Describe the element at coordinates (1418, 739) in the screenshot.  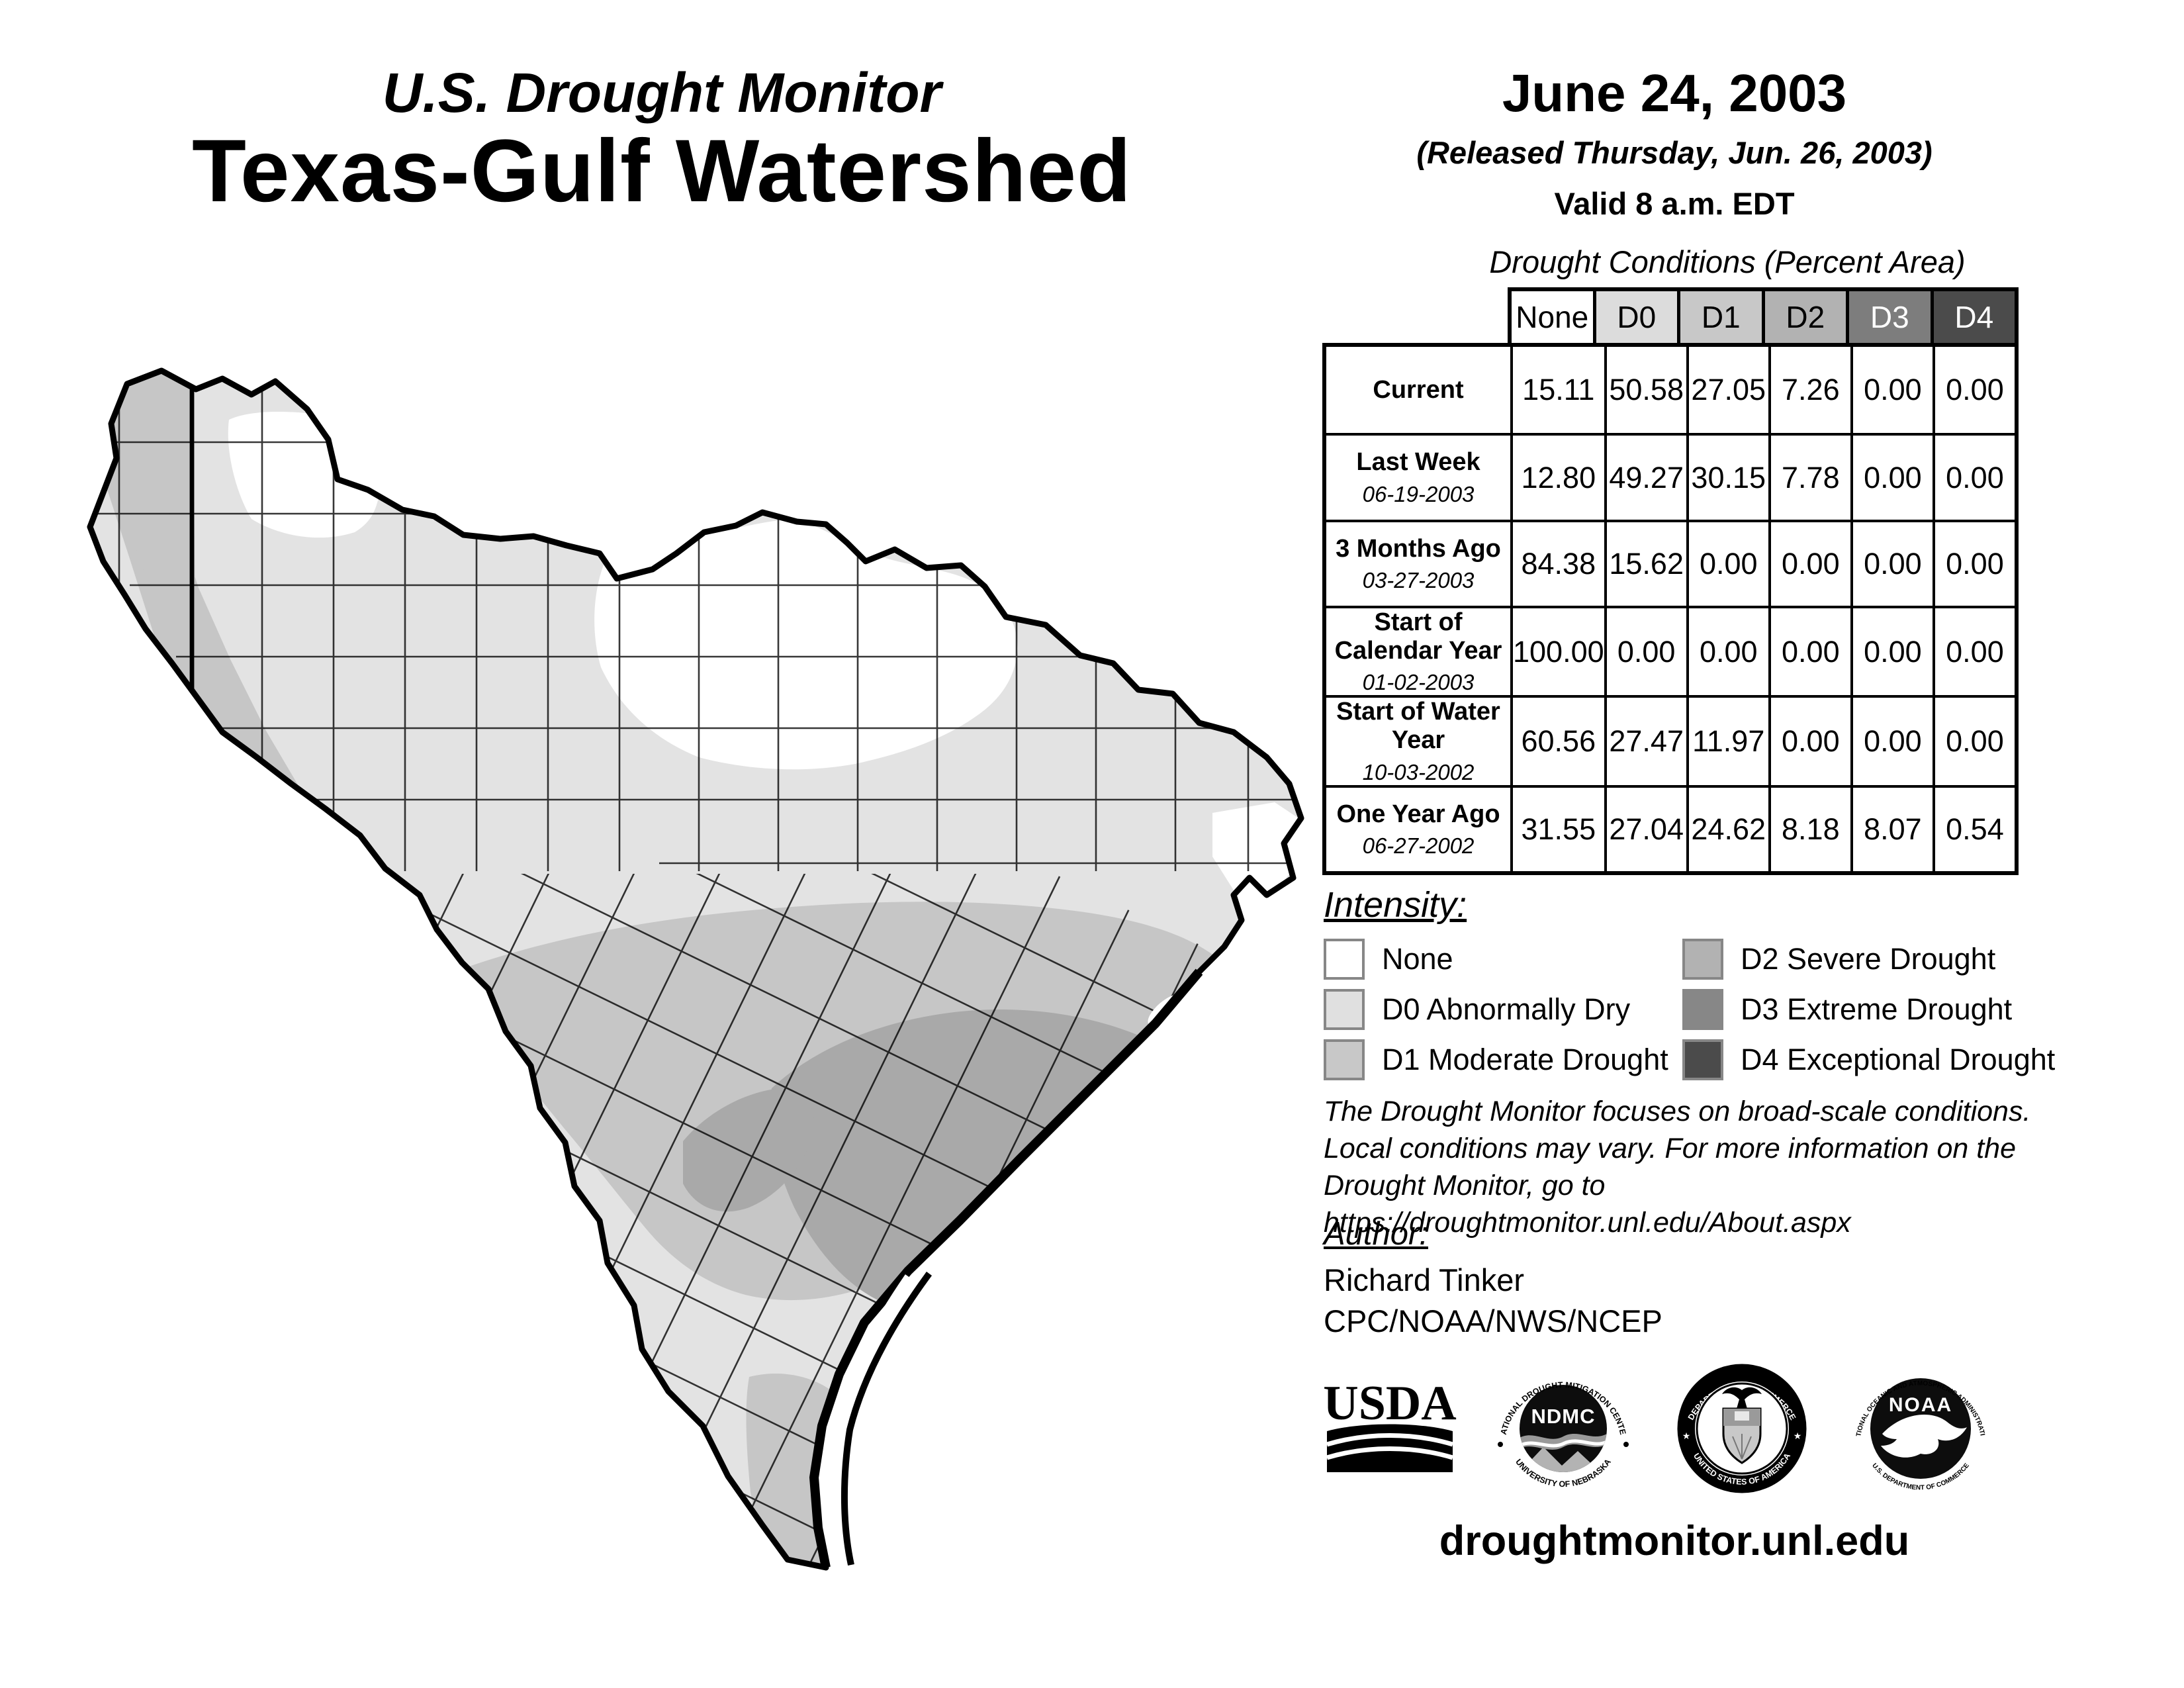
I see `row-label-start-water-year: Start of Water Year 10-03-2002` at that location.